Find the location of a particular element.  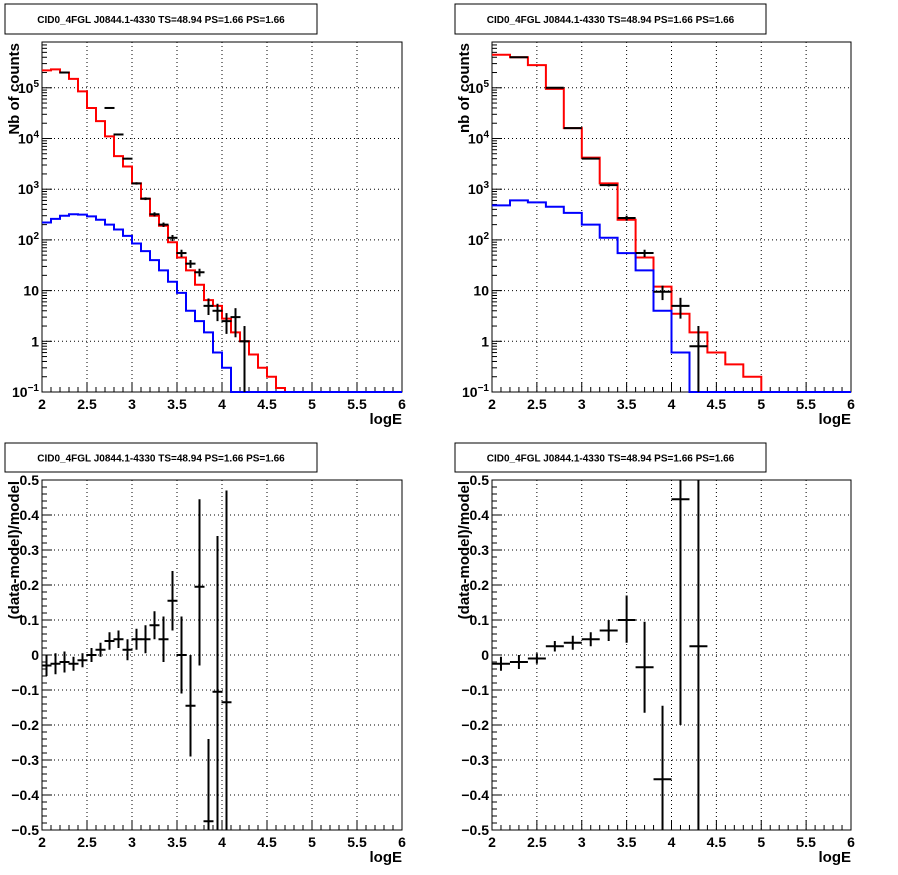

y-tick-label: 0.3 is located at coordinates (480, 550).